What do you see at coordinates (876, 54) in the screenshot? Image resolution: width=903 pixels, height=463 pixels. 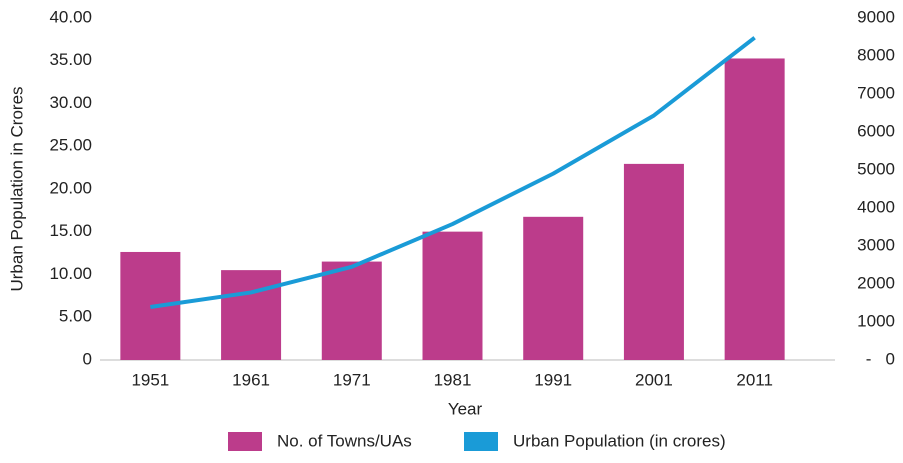 I see `y2-tick-label: 8000` at bounding box center [876, 54].